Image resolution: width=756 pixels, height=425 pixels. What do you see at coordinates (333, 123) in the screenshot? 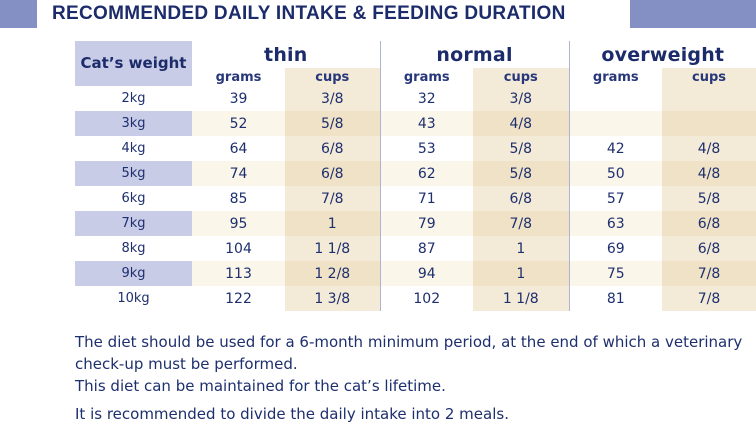
I see `thin-cups-cell: 5/8` at bounding box center [333, 123].